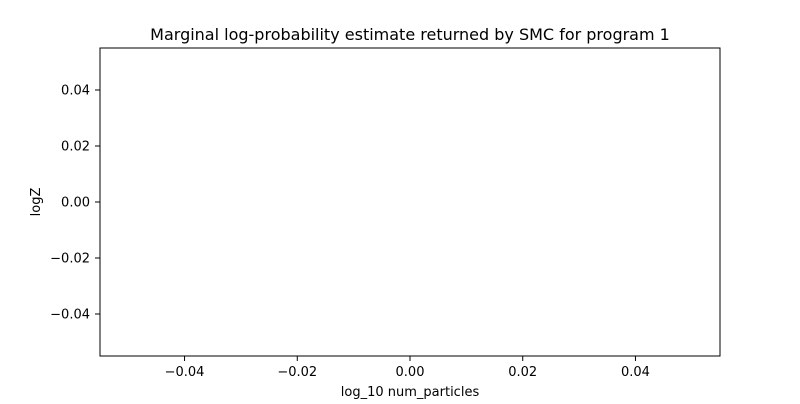 This screenshot has height=404, width=800. What do you see at coordinates (185, 372) in the screenshot?
I see `x-tick-label: −0.04` at bounding box center [185, 372].